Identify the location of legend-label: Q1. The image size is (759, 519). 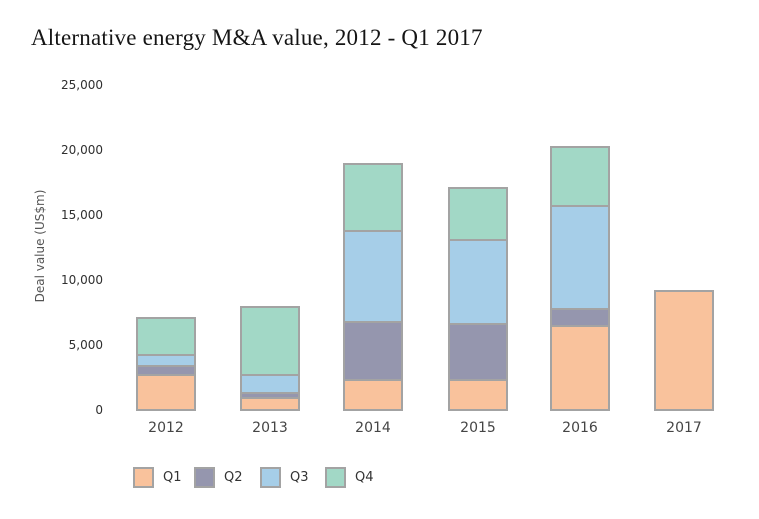
(172, 477).